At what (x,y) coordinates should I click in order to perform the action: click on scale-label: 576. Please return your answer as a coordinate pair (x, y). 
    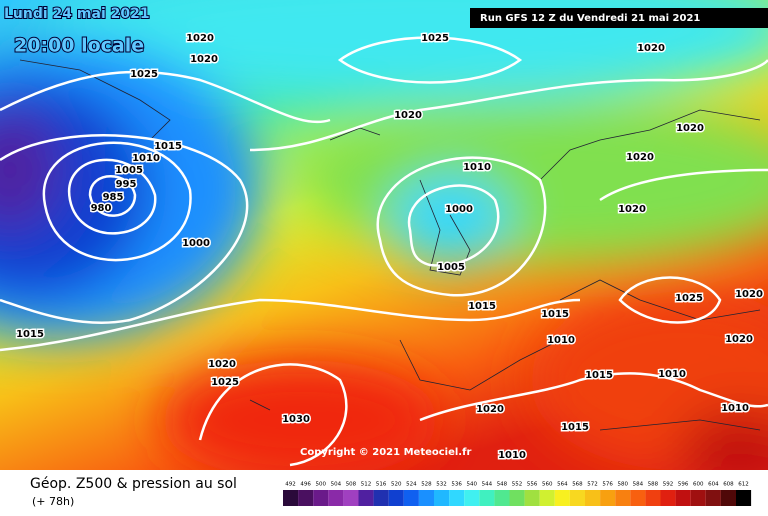
    Looking at the image, I should click on (607, 485).